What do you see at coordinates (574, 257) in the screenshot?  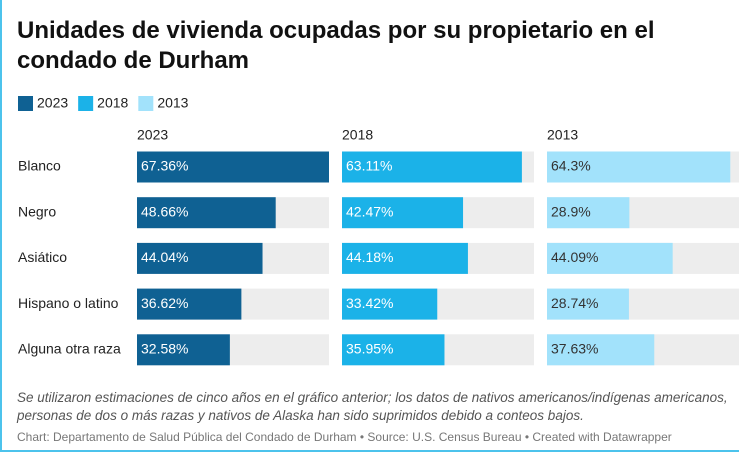 I see `value-label: 44.09%` at bounding box center [574, 257].